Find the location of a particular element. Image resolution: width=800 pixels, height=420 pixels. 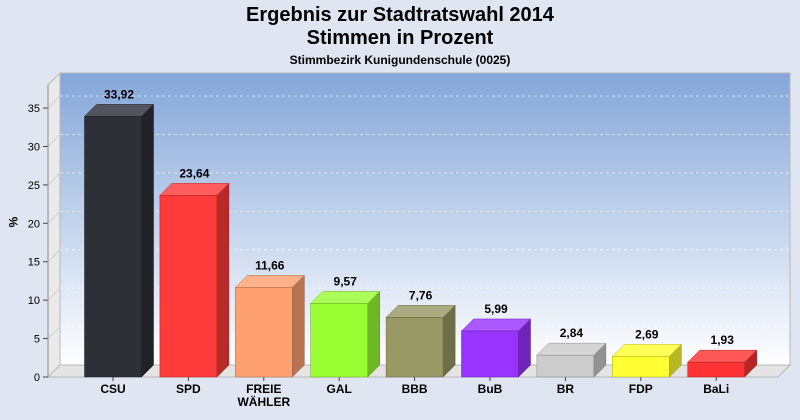

value-label-6: 2,84 is located at coordinates (572, 333).